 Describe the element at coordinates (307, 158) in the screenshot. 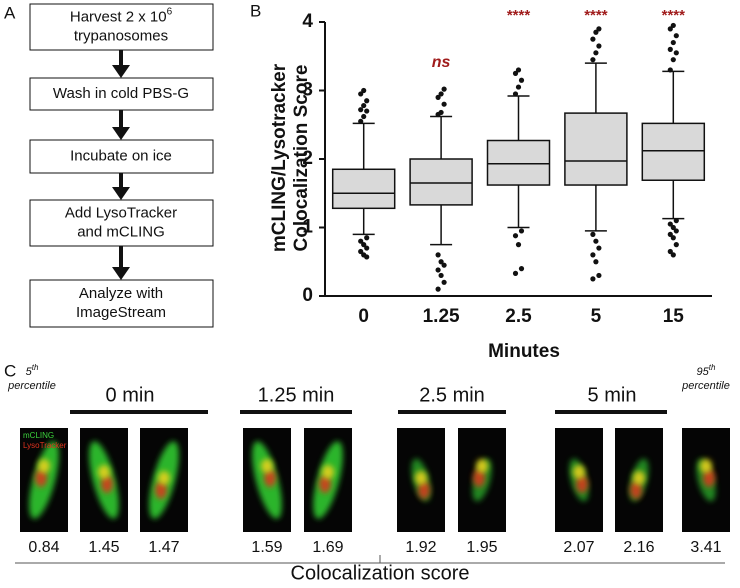

I see `y-tick-label: 2` at that location.